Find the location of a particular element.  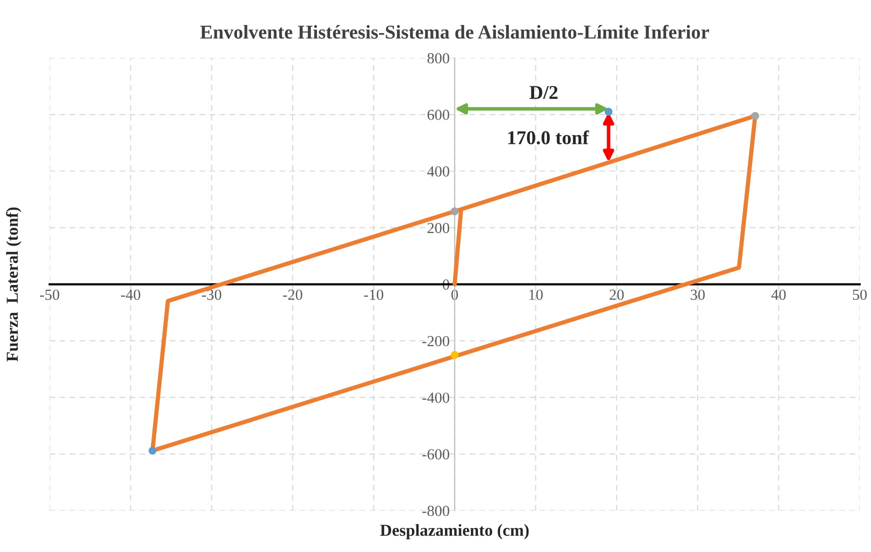

x-tick-label: -40 is located at coordinates (130, 295).